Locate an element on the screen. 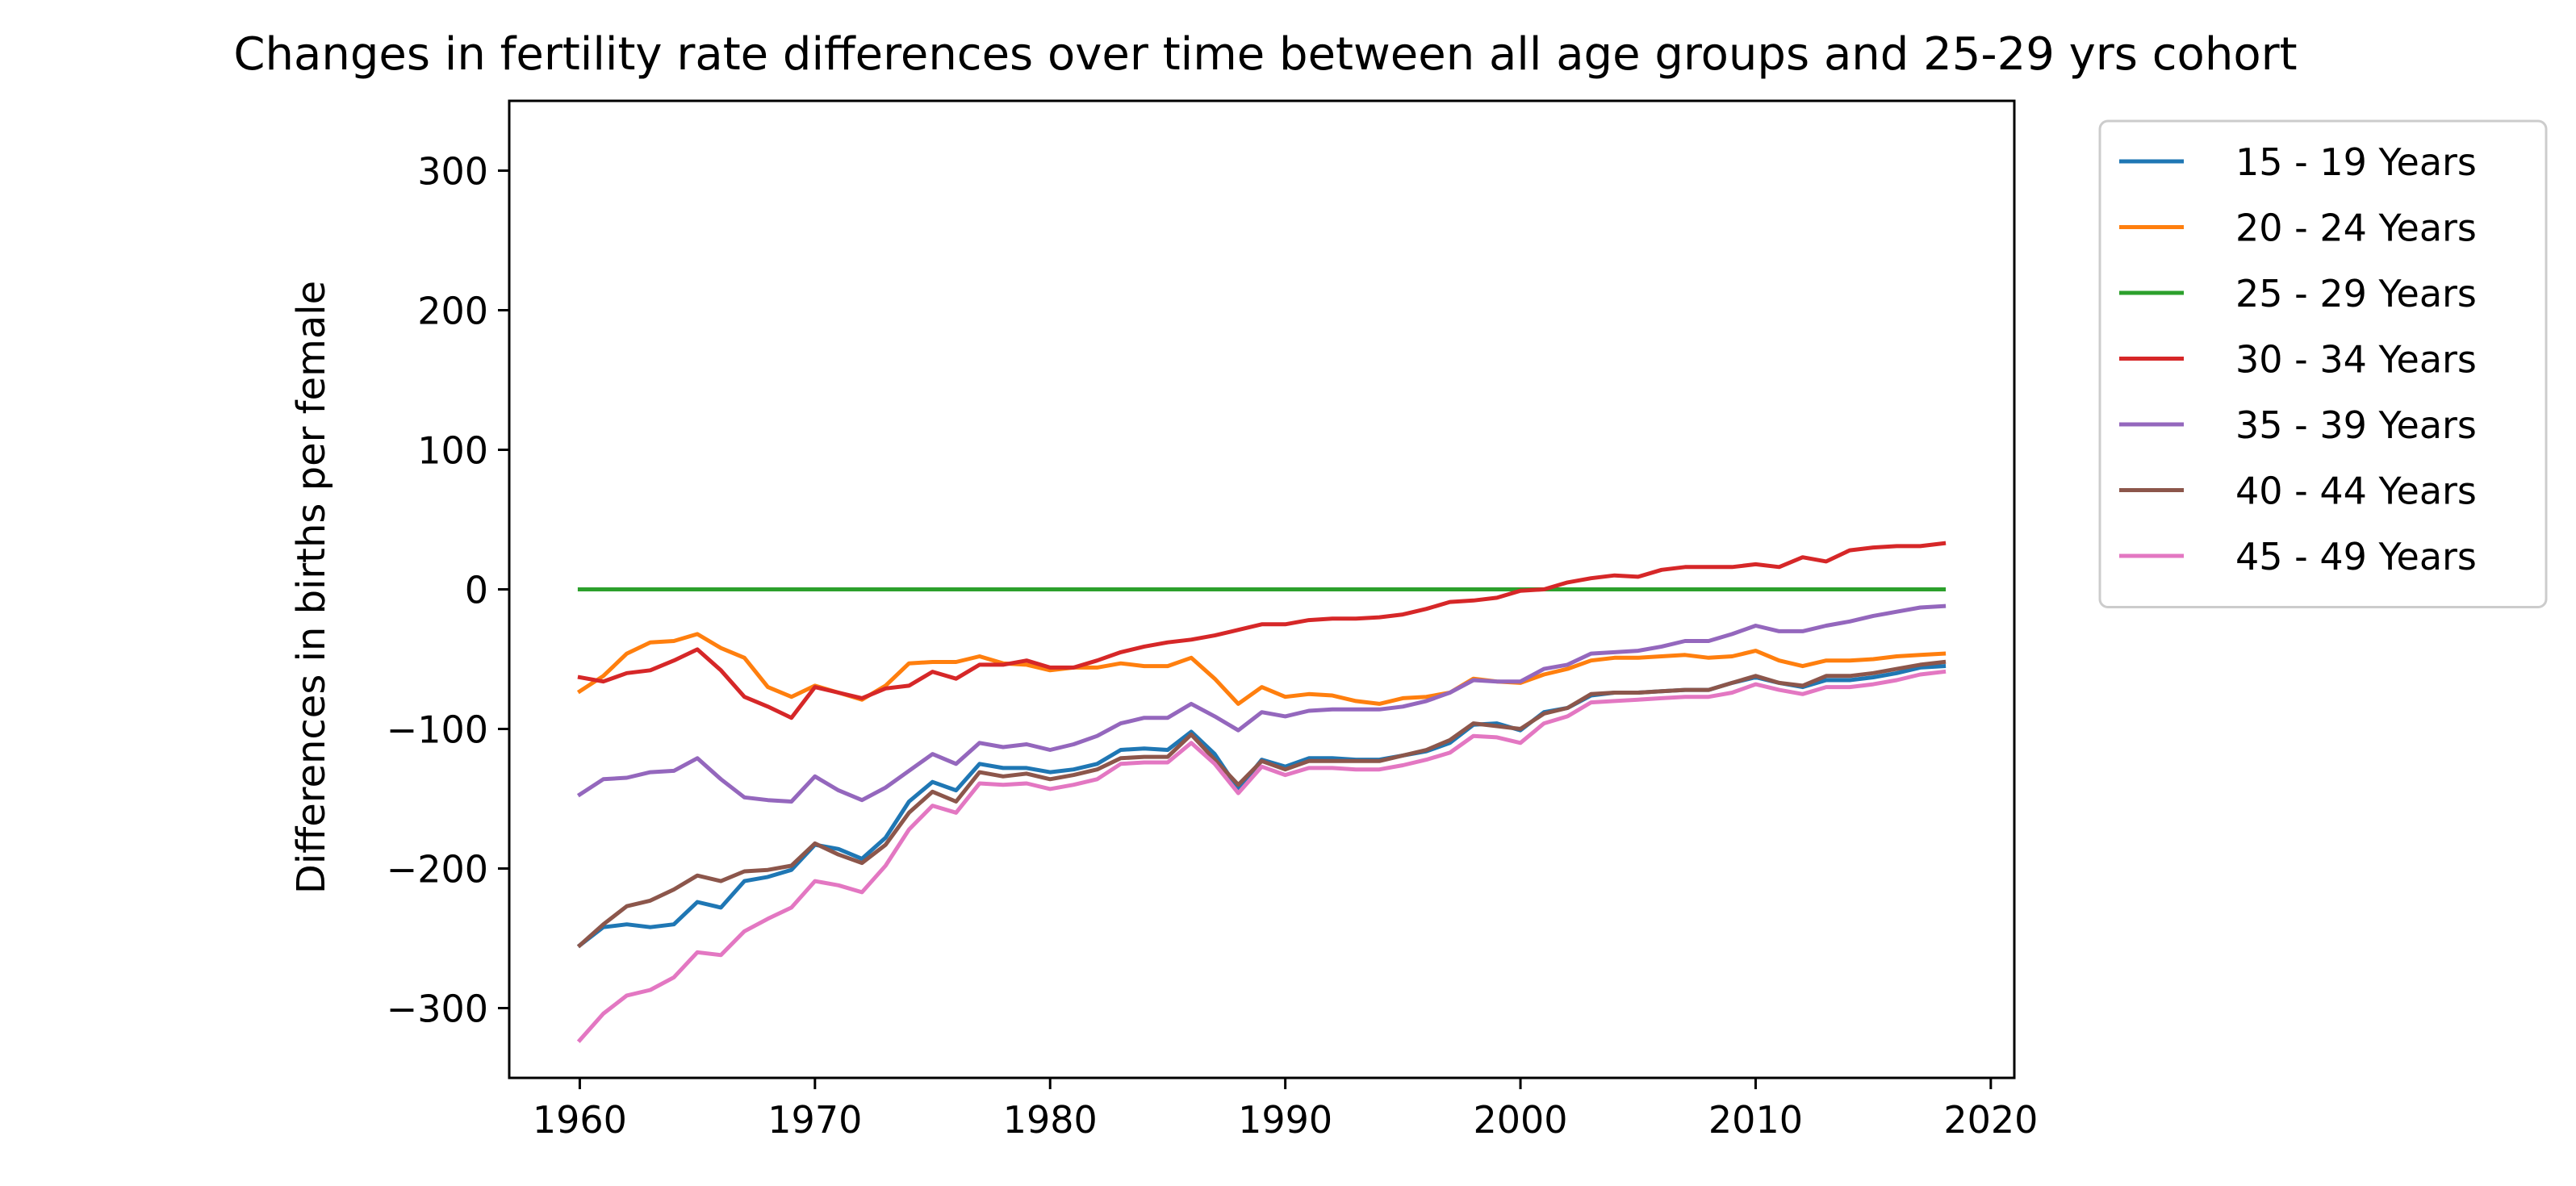  y-tick-label: 200 is located at coordinates (452, 311).